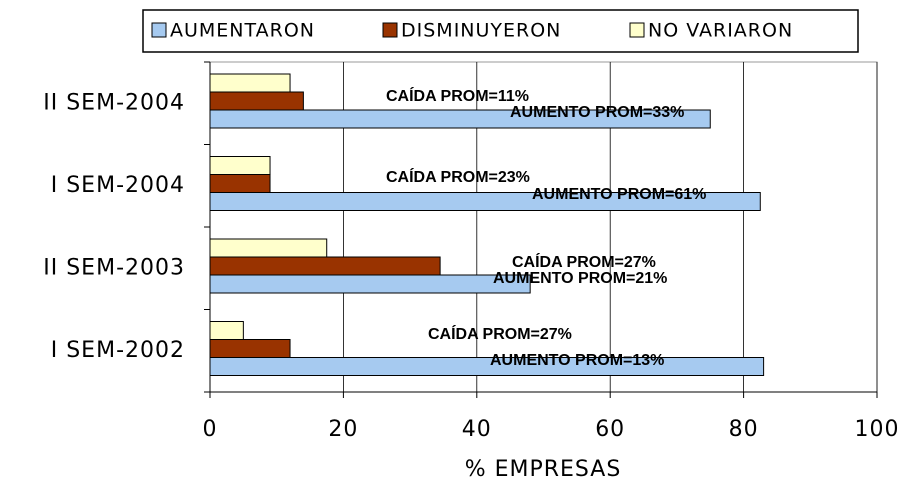 The height and width of the screenshot is (487, 904). I want to click on annotation: CAÍDA PROM=11%, so click(457, 95).